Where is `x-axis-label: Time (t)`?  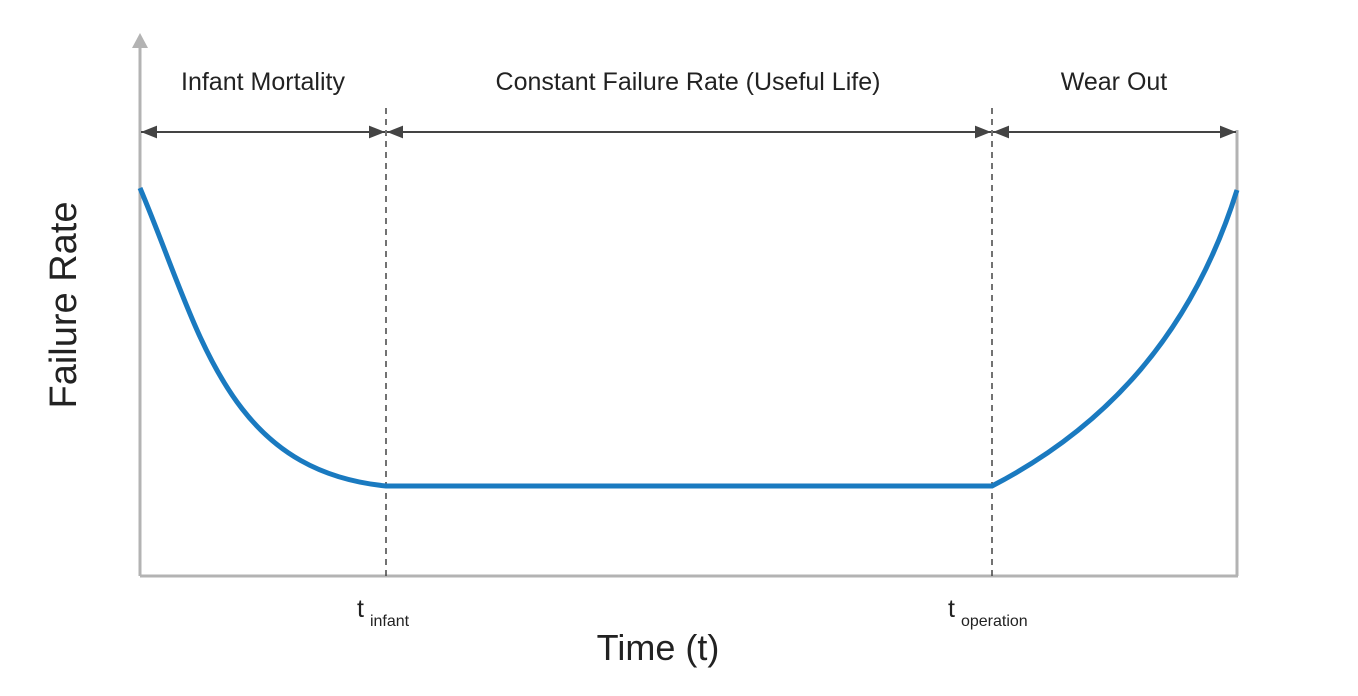 x-axis-label: Time (t) is located at coordinates (658, 647).